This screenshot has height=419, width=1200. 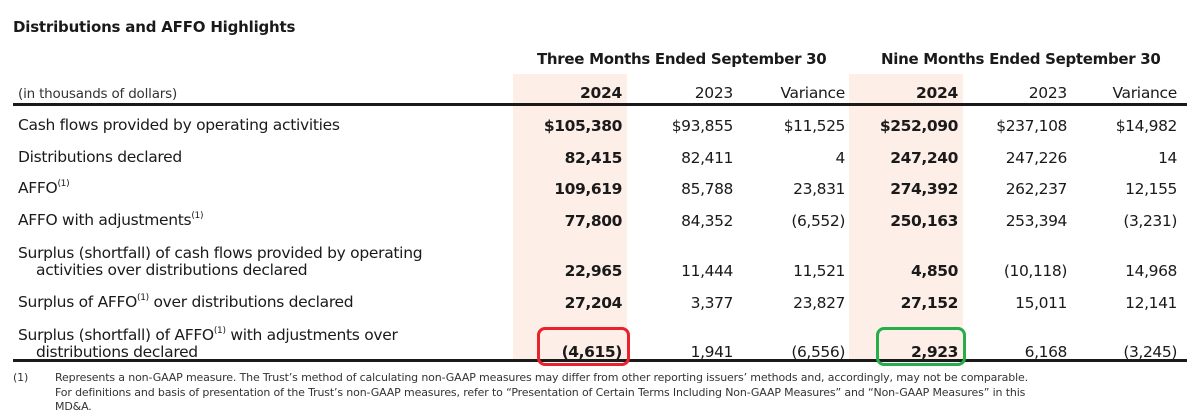 I want to click on row-label-distributions-declared: Distributions declared, so click(x=100, y=157).